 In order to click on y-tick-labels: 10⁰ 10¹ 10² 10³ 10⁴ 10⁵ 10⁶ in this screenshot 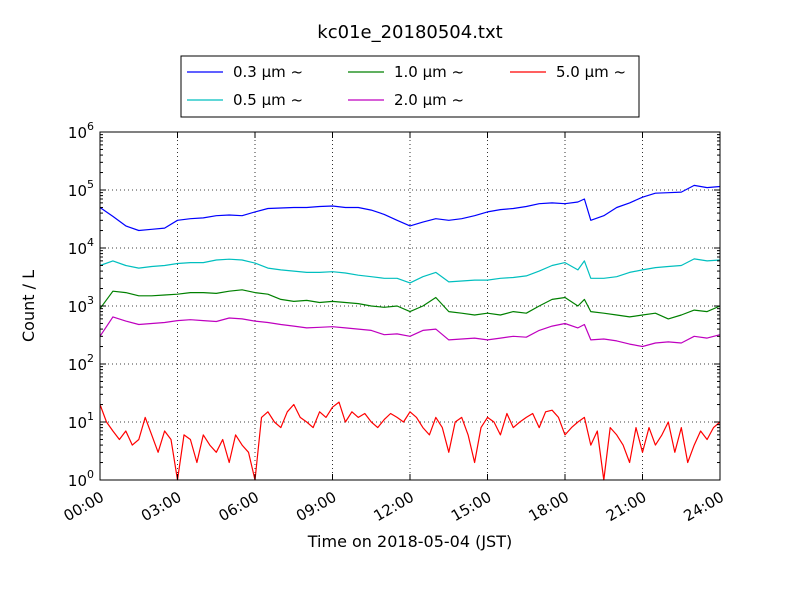, I will do `click(81, 305)`.